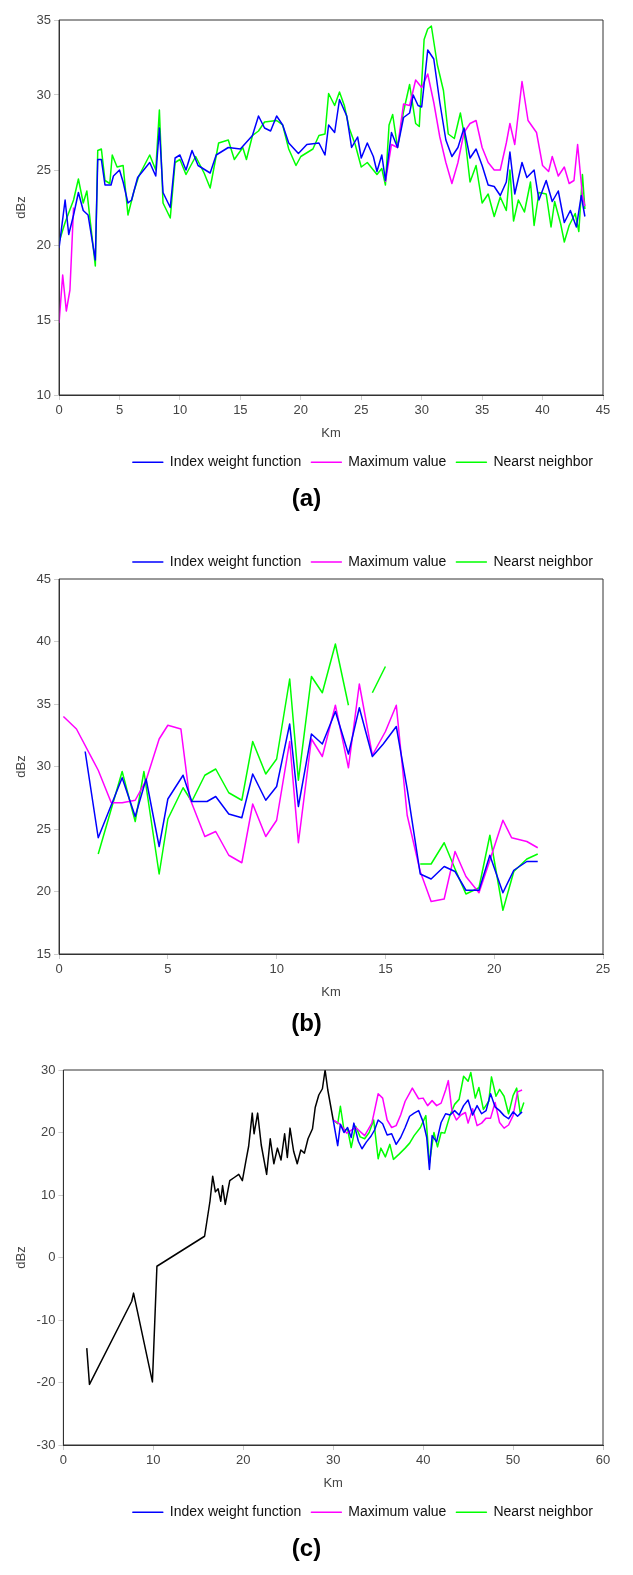 The width and height of the screenshot is (633, 1575). Describe the element at coordinates (482, 410) in the screenshot. I see `x-tick-label: 35` at that location.